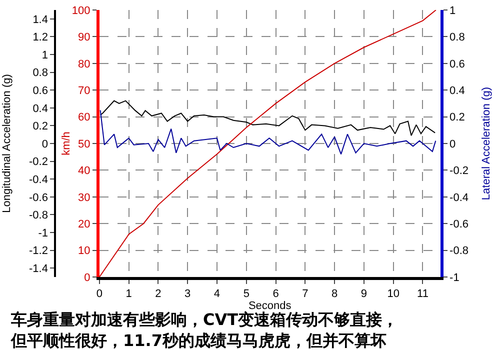 The height and width of the screenshot is (350, 500). Describe the element at coordinates (40, 90) in the screenshot. I see `y-tick-label: 0.6` at that location.